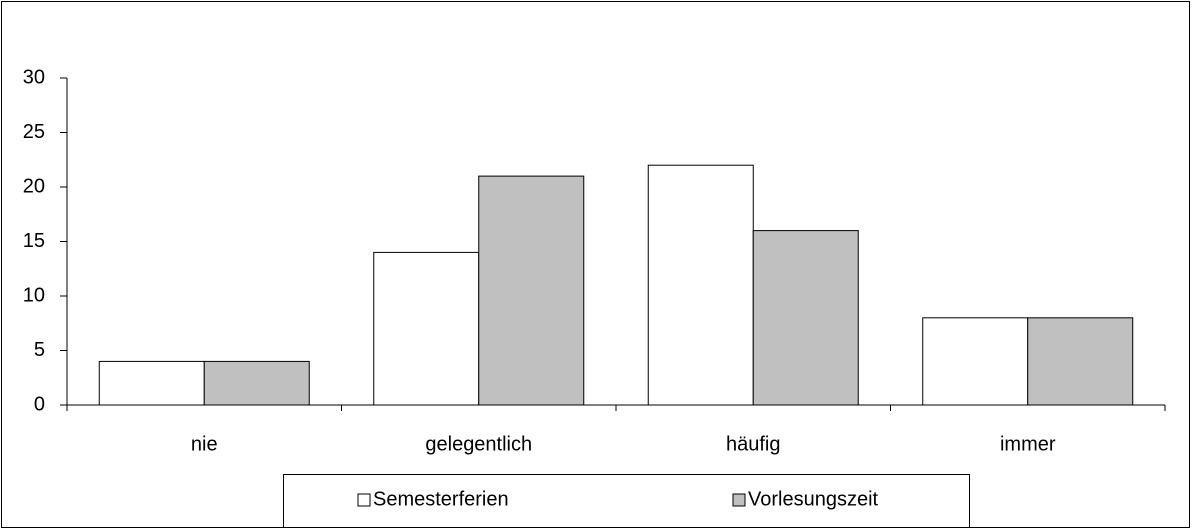 The image size is (1192, 529). I want to click on x-tick-label: nie, so click(204, 444).